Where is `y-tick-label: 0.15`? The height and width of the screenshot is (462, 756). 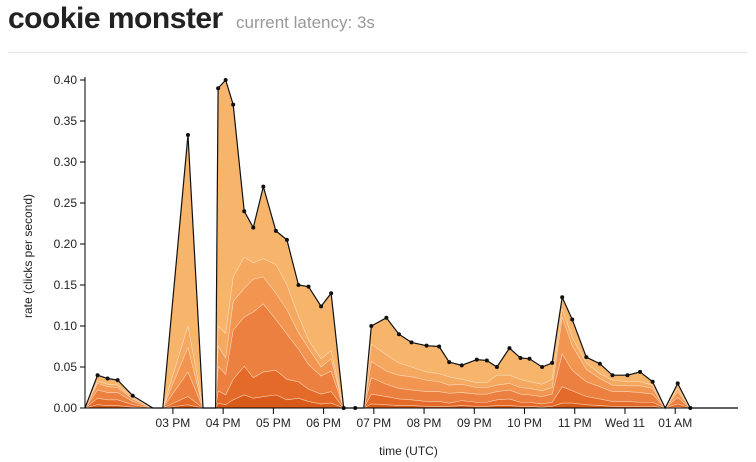 y-tick-label: 0.15 is located at coordinates (66, 285).